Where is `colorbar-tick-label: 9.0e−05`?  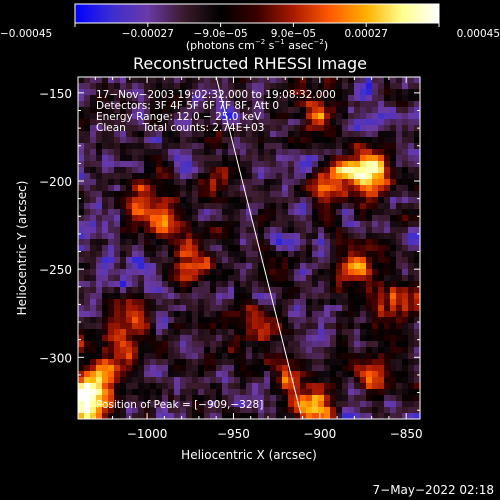
colorbar-tick-label: 9.0e−05 is located at coordinates (293, 34).